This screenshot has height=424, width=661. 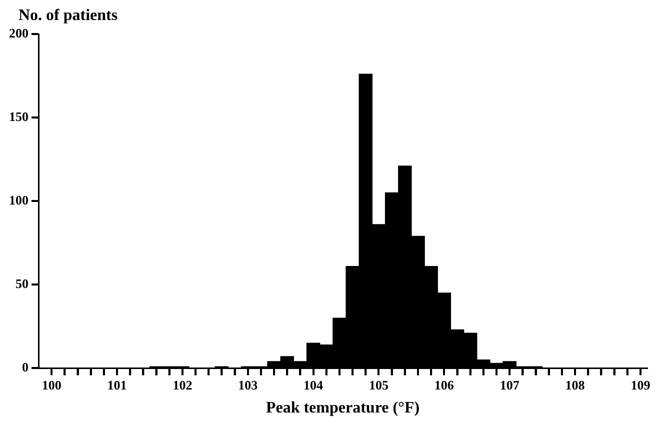 What do you see at coordinates (640, 384) in the screenshot?
I see `x-tick-label: 109` at bounding box center [640, 384].